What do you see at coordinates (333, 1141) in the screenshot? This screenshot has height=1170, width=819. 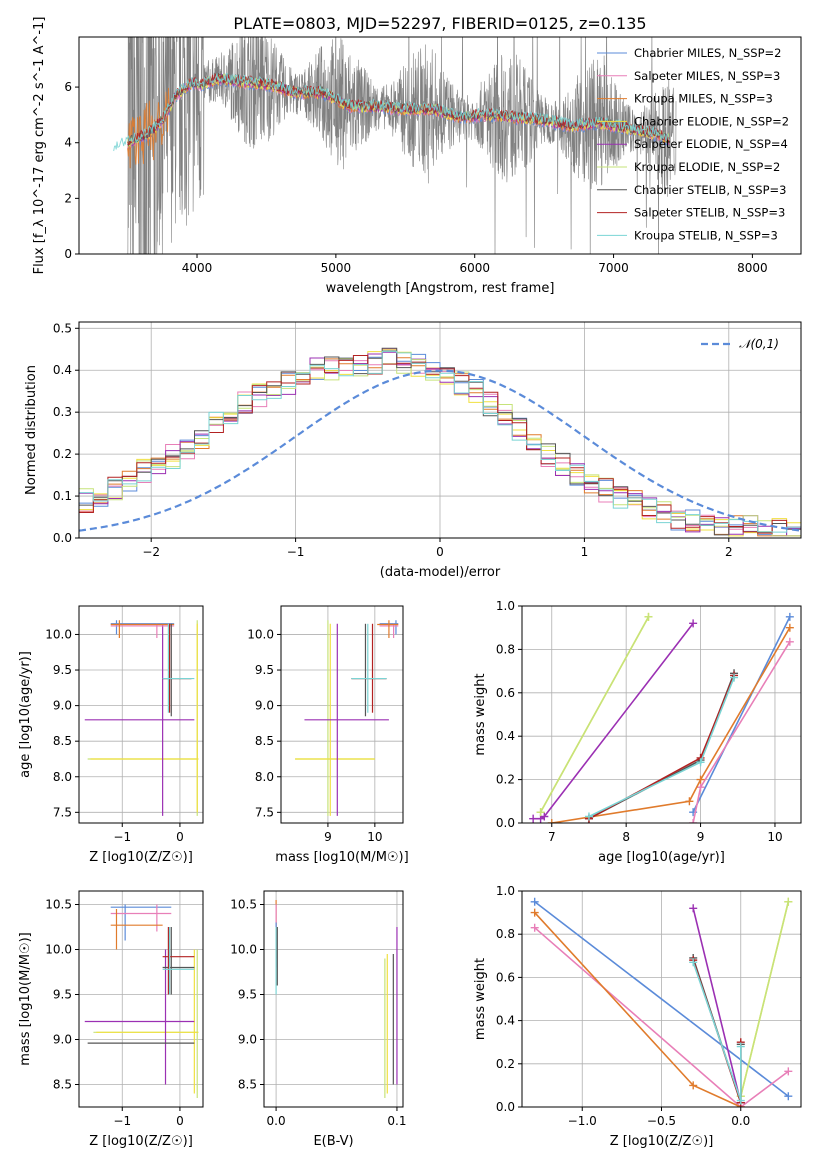 I see `x-axis-label: E(B-V)` at bounding box center [333, 1141].